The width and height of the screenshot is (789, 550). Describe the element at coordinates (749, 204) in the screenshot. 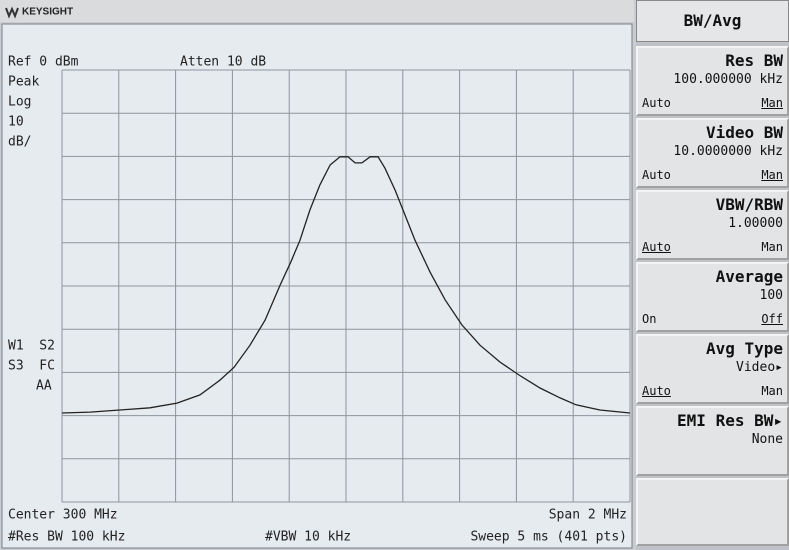

I see `key-name: VBW/RBW` at that location.